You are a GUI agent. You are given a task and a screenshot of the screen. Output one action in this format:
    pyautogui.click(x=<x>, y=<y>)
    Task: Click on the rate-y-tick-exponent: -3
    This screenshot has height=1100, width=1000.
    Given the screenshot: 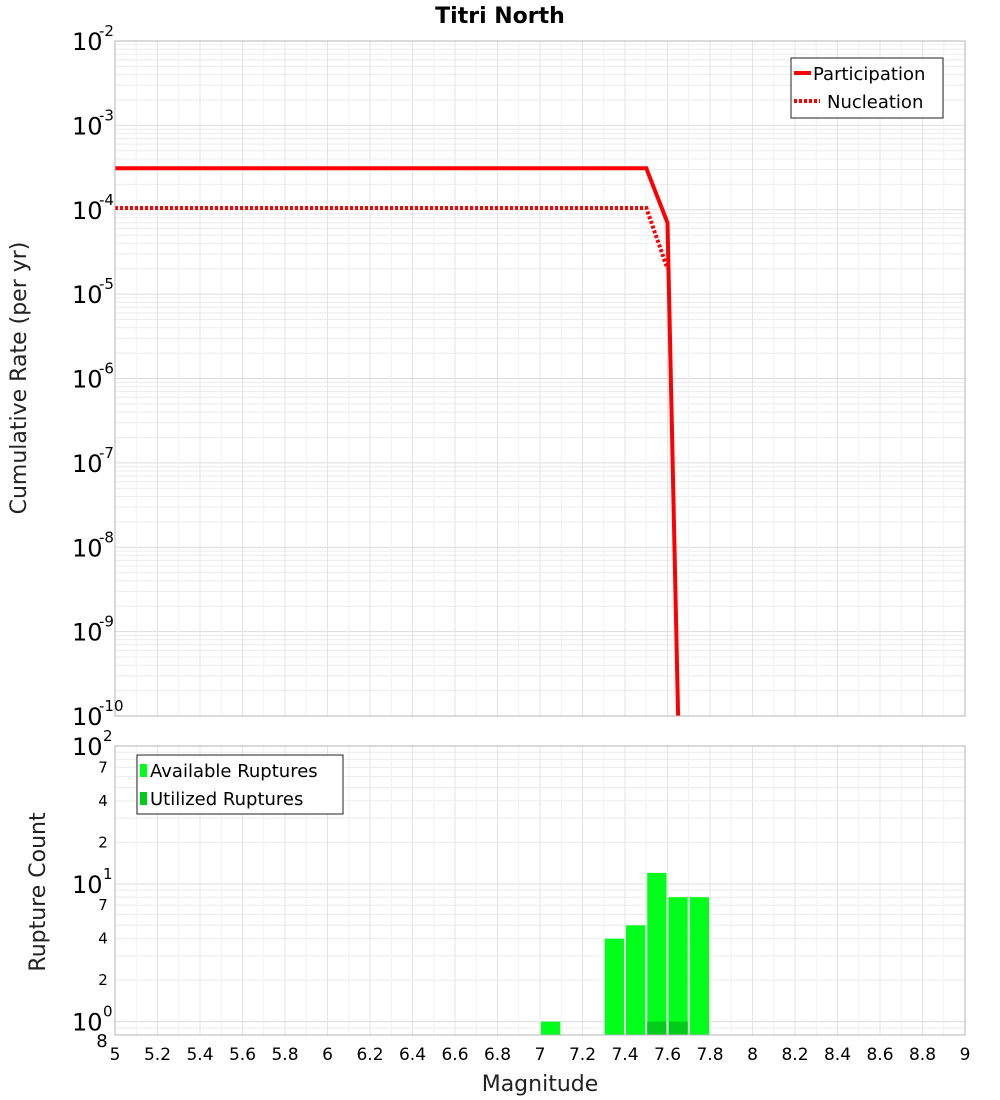 What is the action you would take?
    pyautogui.click(x=106, y=115)
    